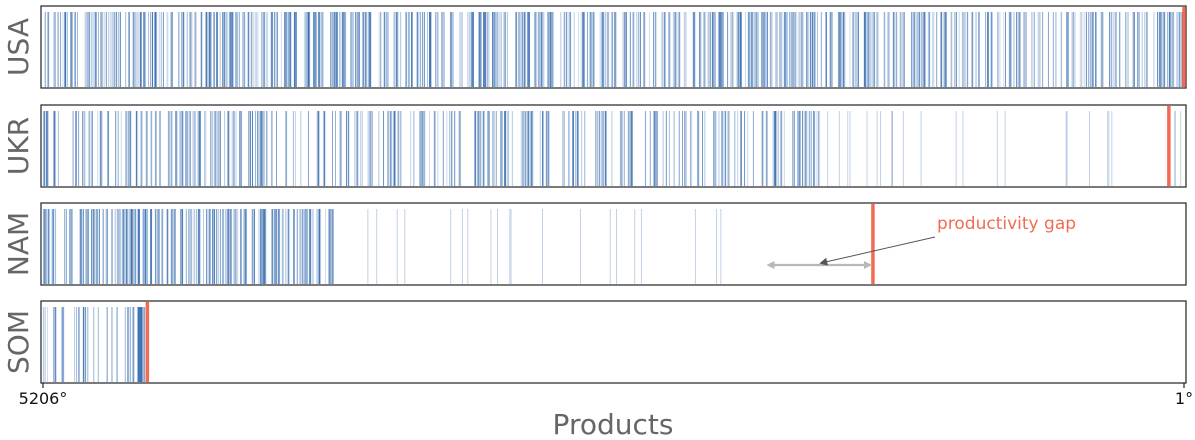 The height and width of the screenshot is (440, 1195). What do you see at coordinates (613, 424) in the screenshot?
I see `x-axis-label: Products` at bounding box center [613, 424].